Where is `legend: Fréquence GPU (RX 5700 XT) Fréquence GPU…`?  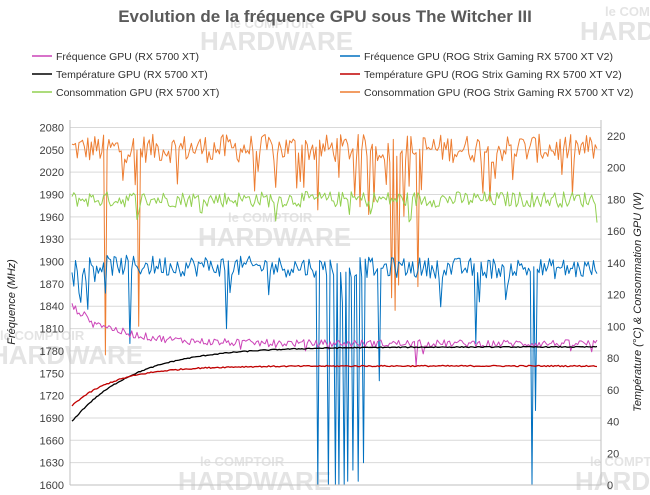 legend: Fréquence GPU (RX 5700 XT) Fréquence GPU… is located at coordinates (332, 75).